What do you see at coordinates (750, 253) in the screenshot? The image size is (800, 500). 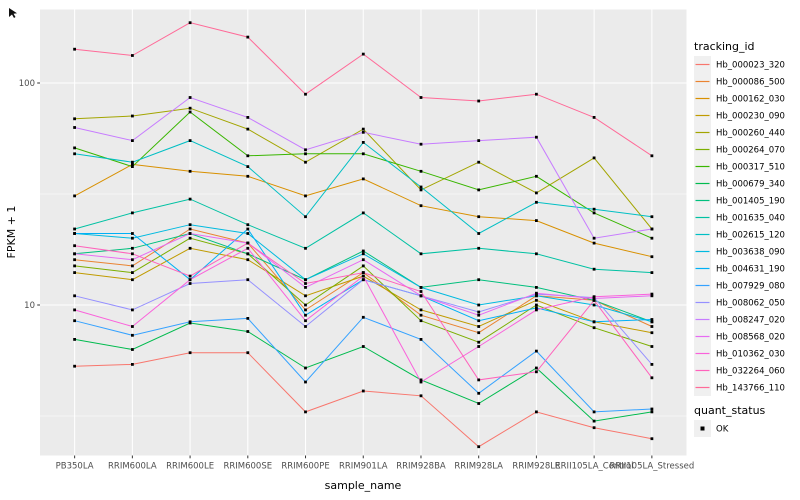 I see `legend-entry-label: Hb_003638_090` at bounding box center [750, 253].